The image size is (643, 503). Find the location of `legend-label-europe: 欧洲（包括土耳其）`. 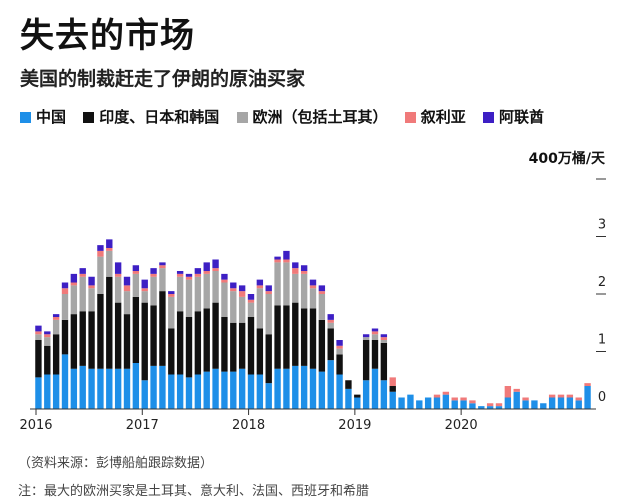

legend-label-europe: 欧洲（包括土耳其） is located at coordinates (320, 117).